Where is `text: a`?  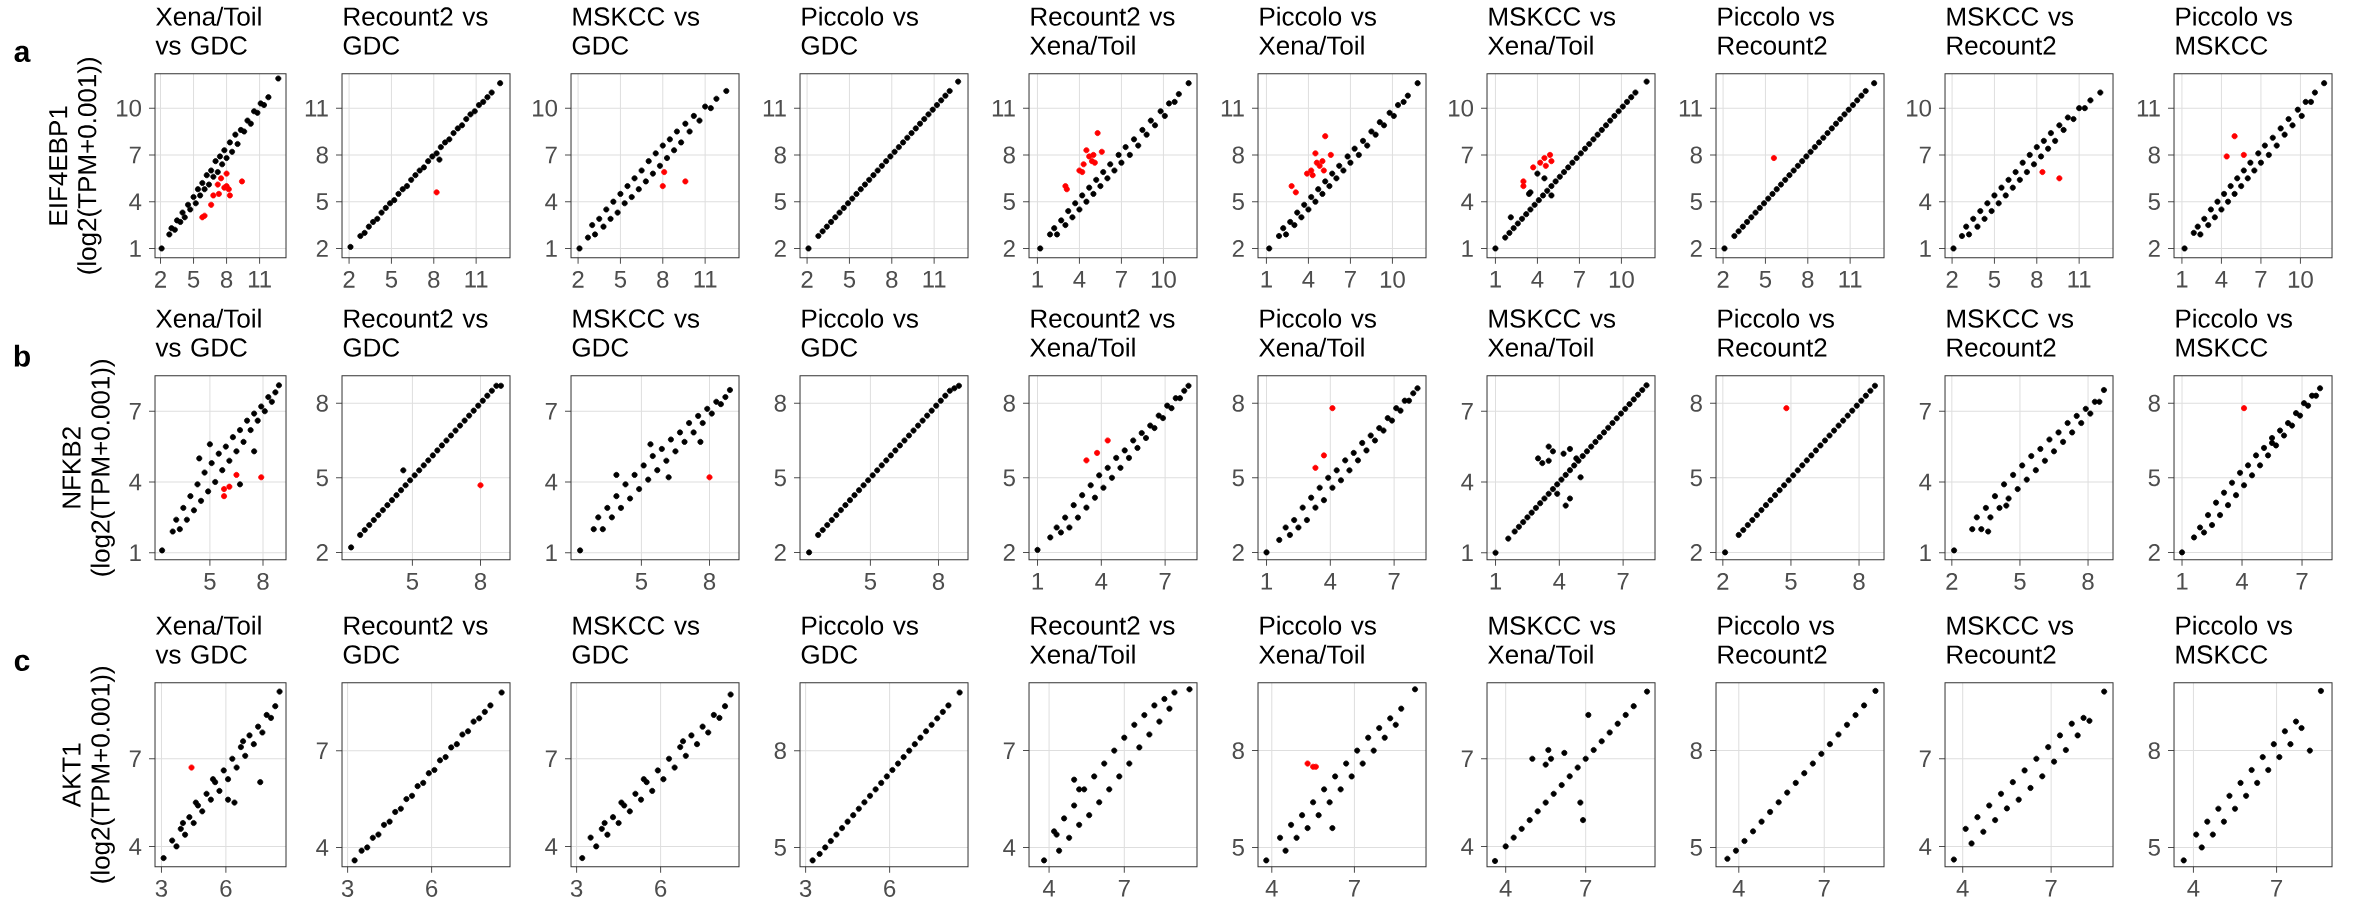 text: a is located at coordinates (22, 54).